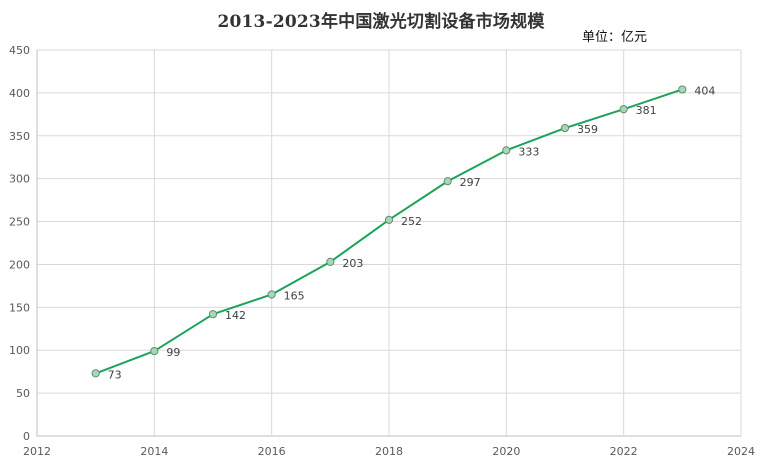  I want to click on y-tick-label: 200, so click(19, 264).